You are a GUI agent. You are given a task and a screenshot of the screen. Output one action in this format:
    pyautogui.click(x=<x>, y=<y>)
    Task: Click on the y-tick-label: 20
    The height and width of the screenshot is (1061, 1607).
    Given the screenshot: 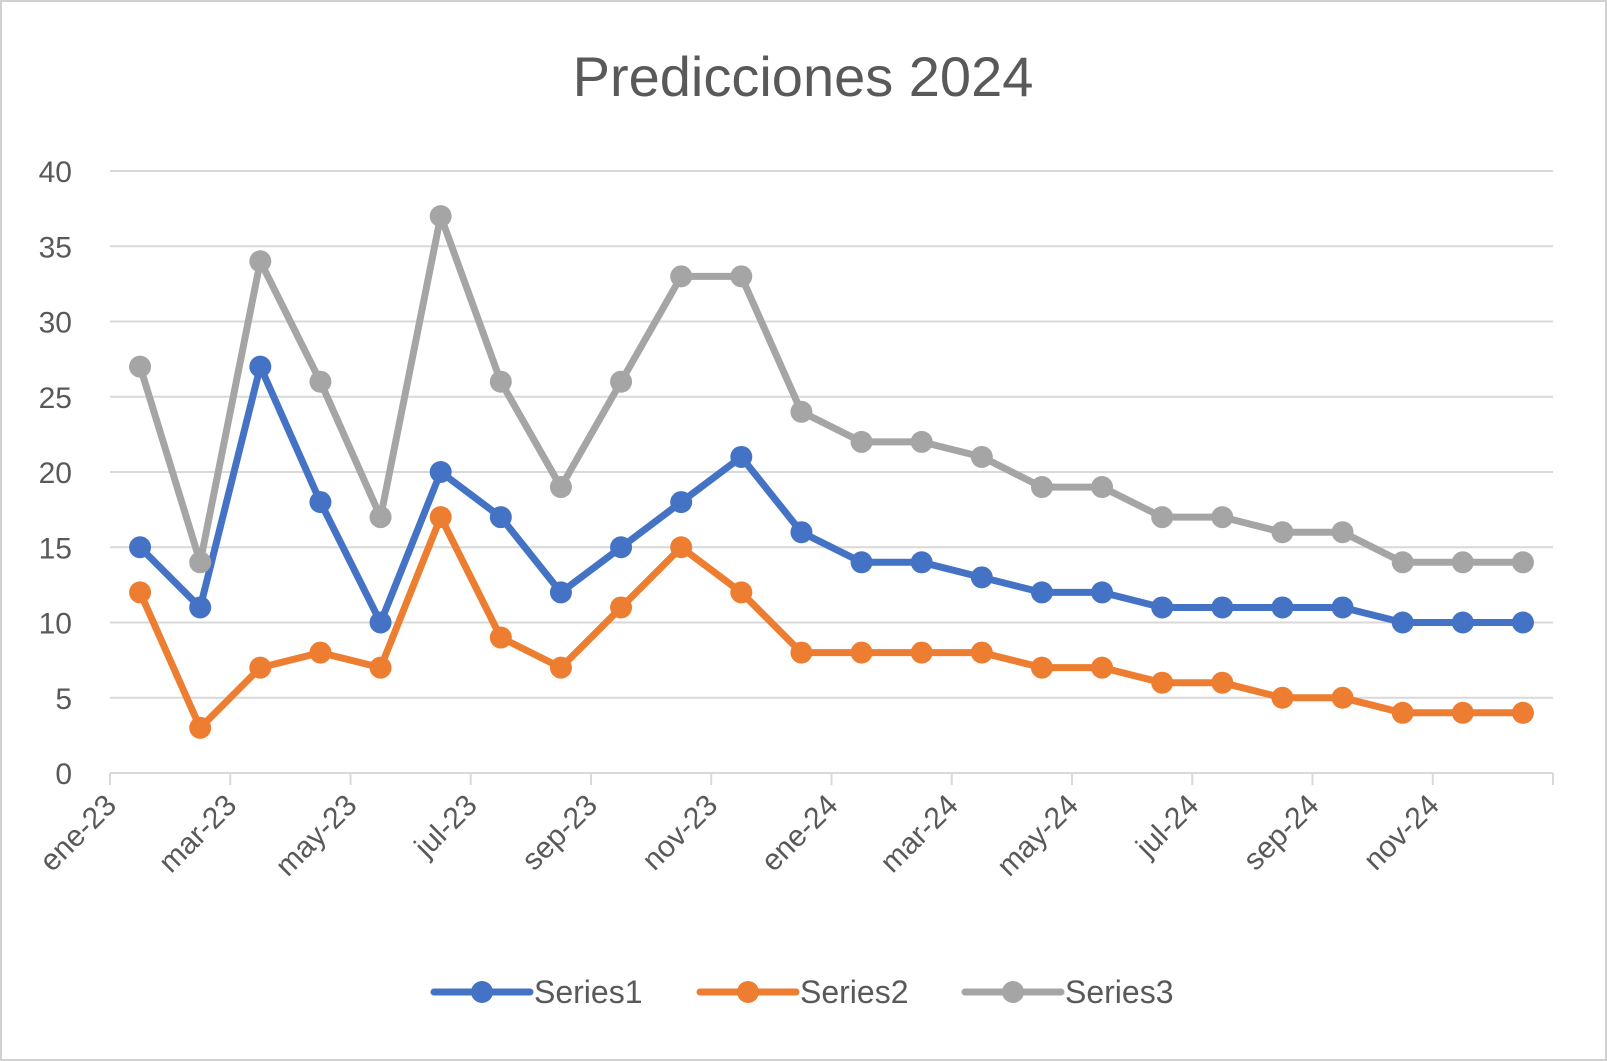 What is the action you would take?
    pyautogui.click(x=55, y=473)
    